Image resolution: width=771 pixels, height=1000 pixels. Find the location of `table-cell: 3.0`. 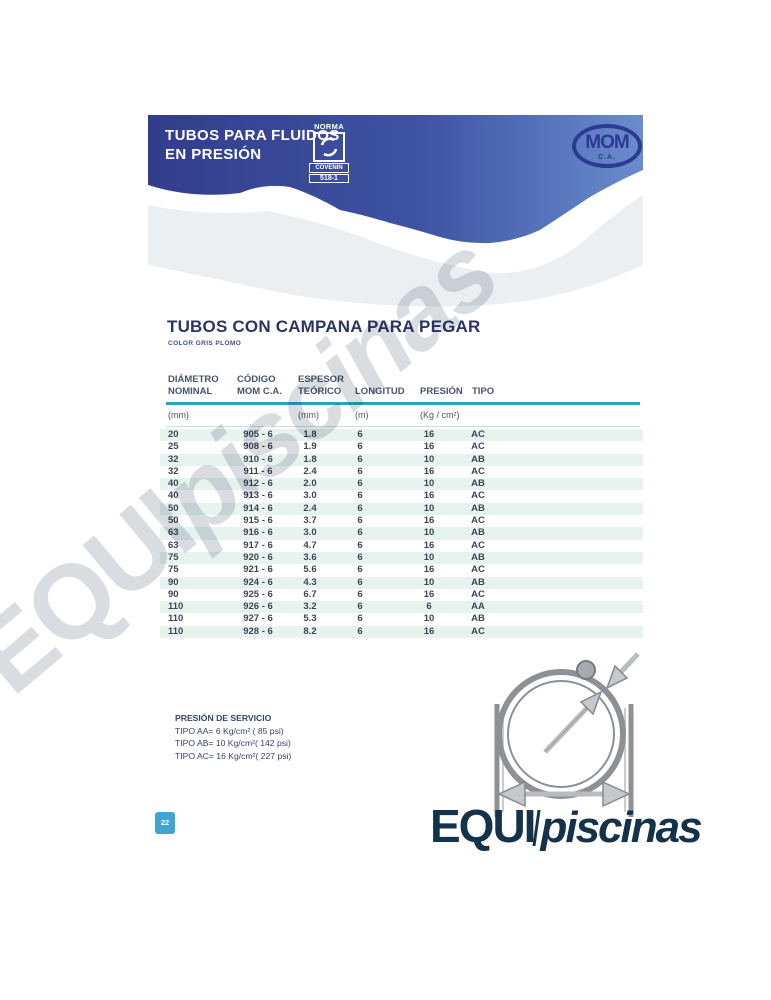

table-cell: 3.0 is located at coordinates (310, 533).